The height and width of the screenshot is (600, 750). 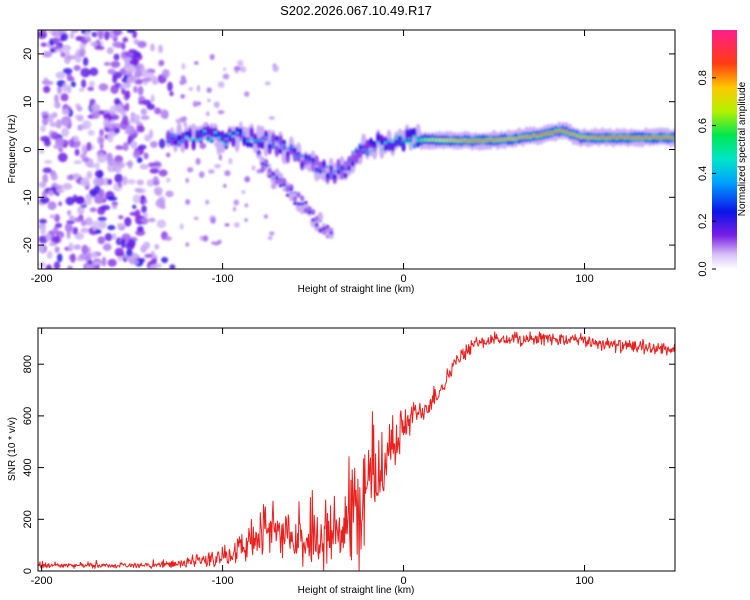 What do you see at coordinates (703, 268) in the screenshot?
I see `colorbar-tick-label: 0.0` at bounding box center [703, 268].